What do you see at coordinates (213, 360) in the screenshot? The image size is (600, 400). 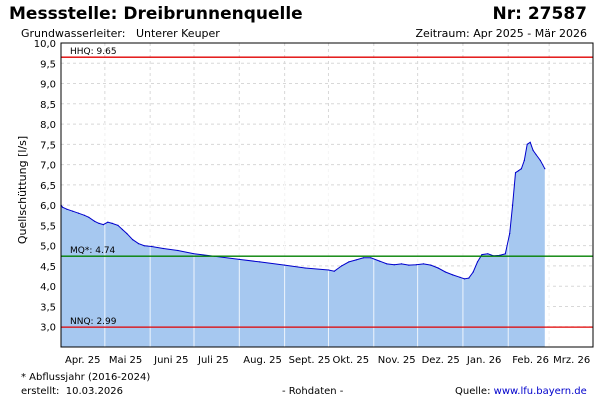 I see `x-tick-label: Juli 25` at bounding box center [213, 360].